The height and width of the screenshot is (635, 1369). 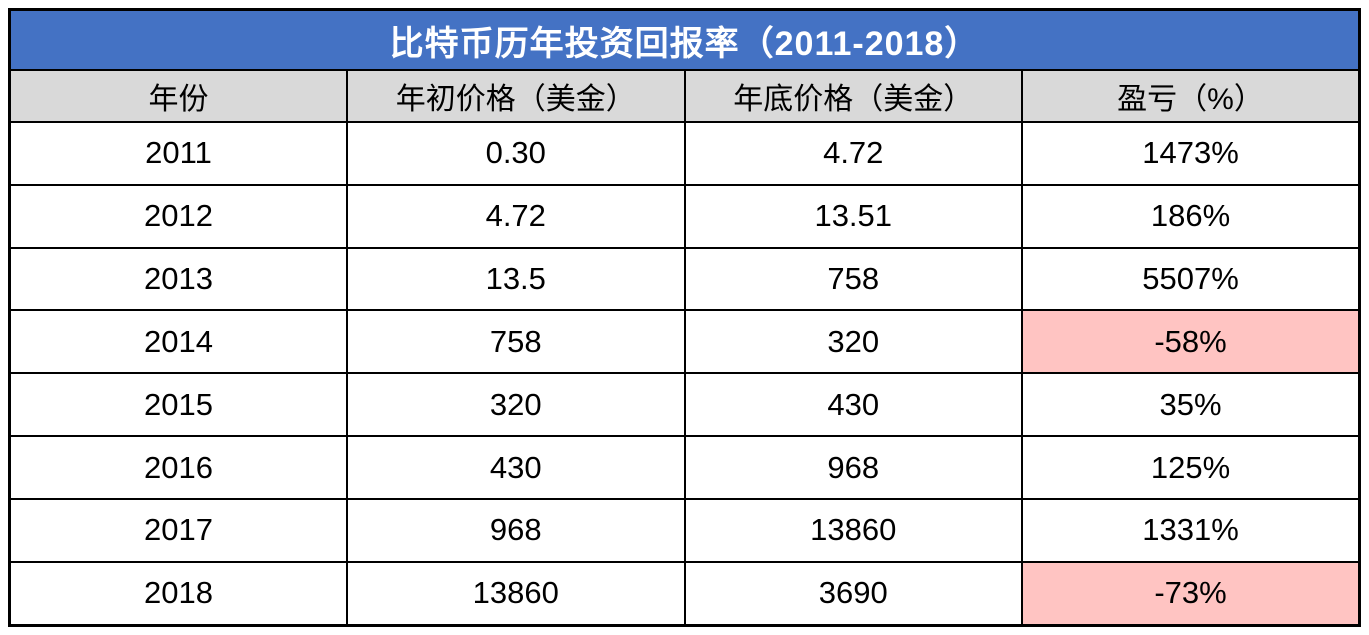 What do you see at coordinates (1191, 342) in the screenshot?
I see `pnl-cell: -58%` at bounding box center [1191, 342].